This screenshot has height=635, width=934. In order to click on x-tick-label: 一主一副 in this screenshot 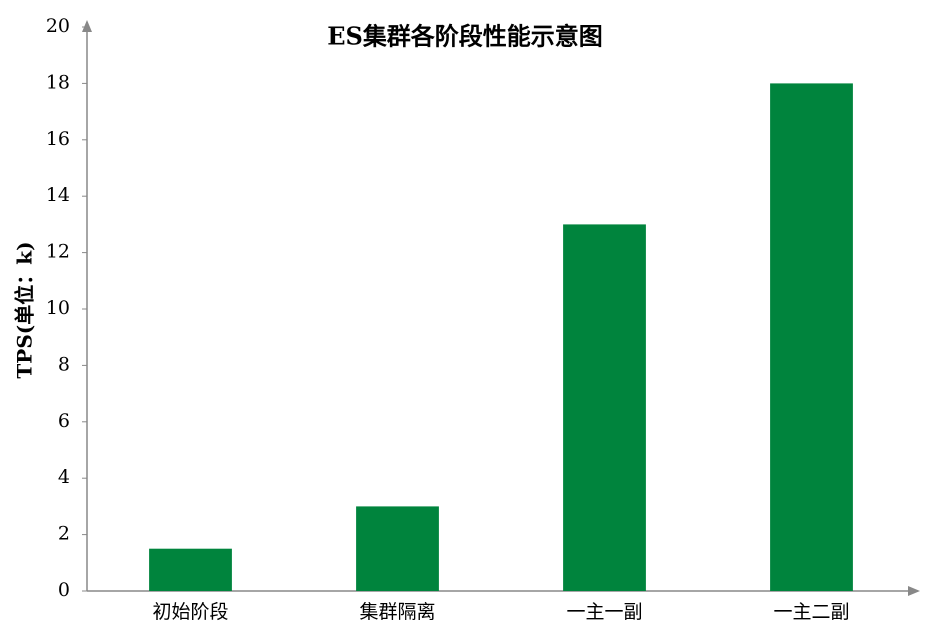, I will do `click(604, 612)`.